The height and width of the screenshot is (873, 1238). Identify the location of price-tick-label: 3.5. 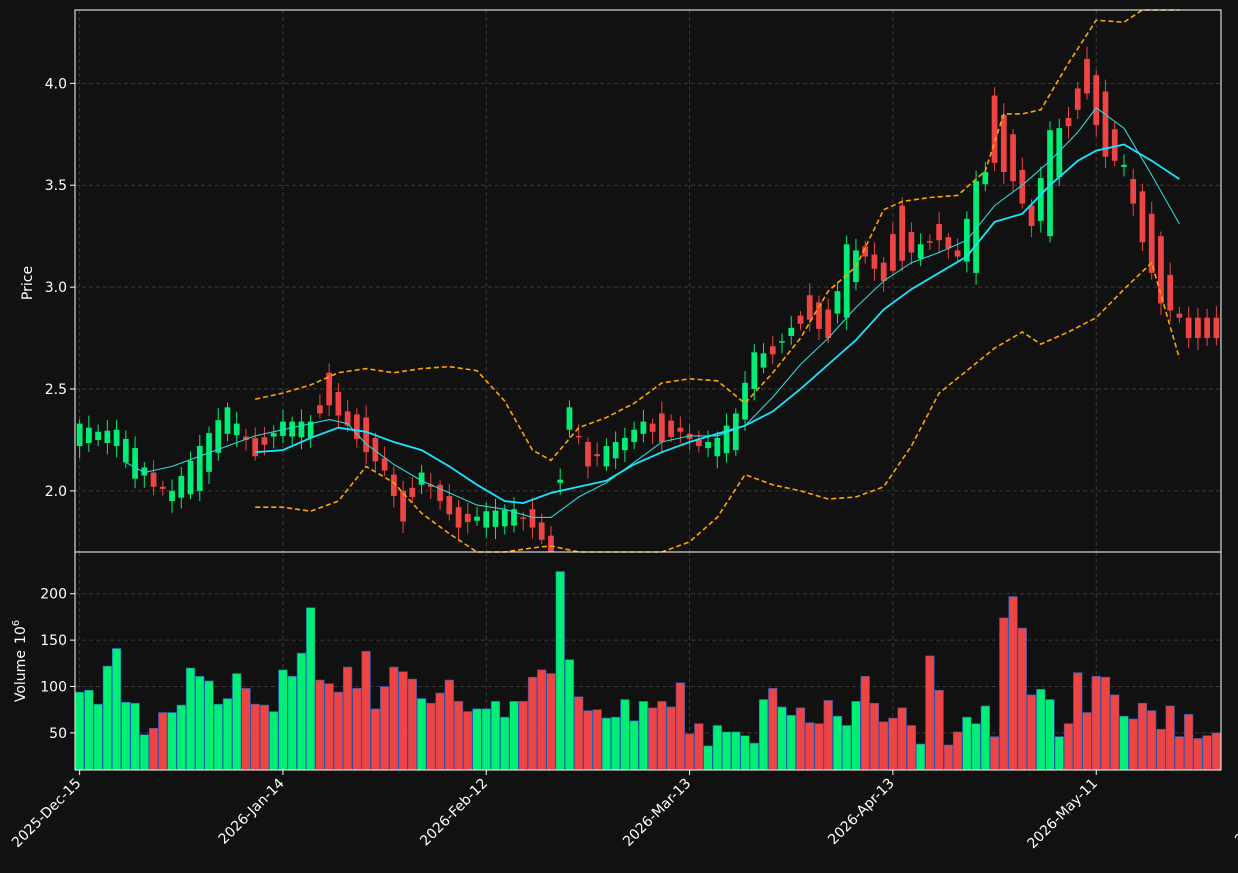
(56, 186).